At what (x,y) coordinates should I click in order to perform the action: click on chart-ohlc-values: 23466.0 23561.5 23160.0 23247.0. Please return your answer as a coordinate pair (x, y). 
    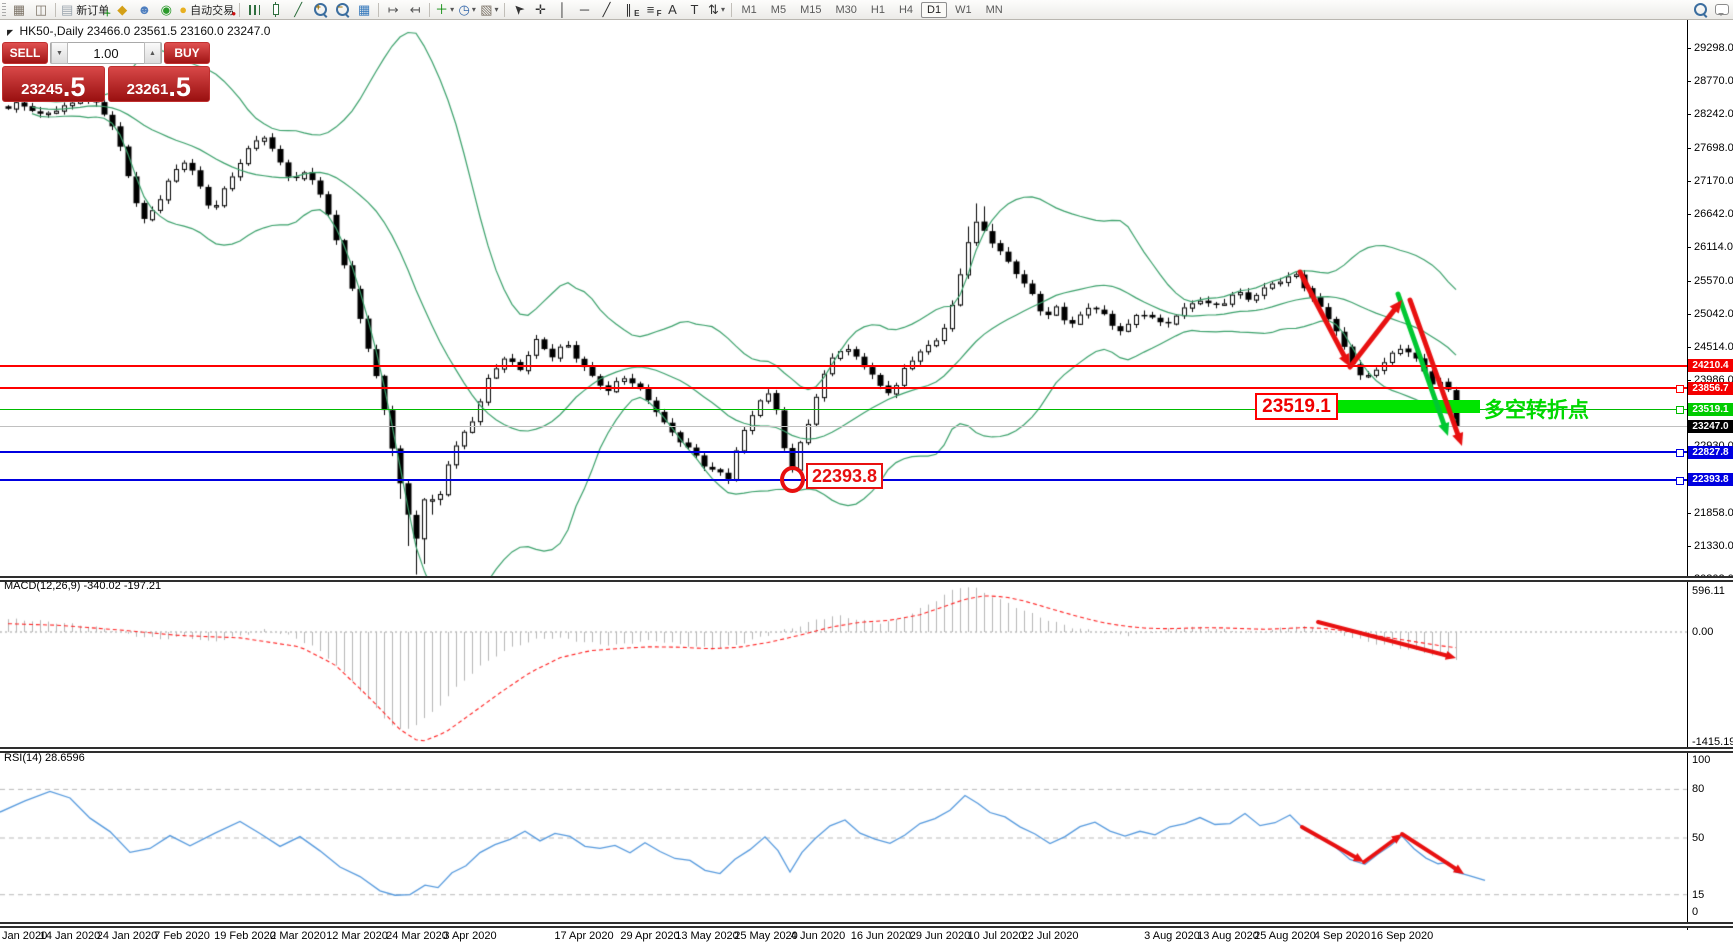
    Looking at the image, I should click on (178, 31).